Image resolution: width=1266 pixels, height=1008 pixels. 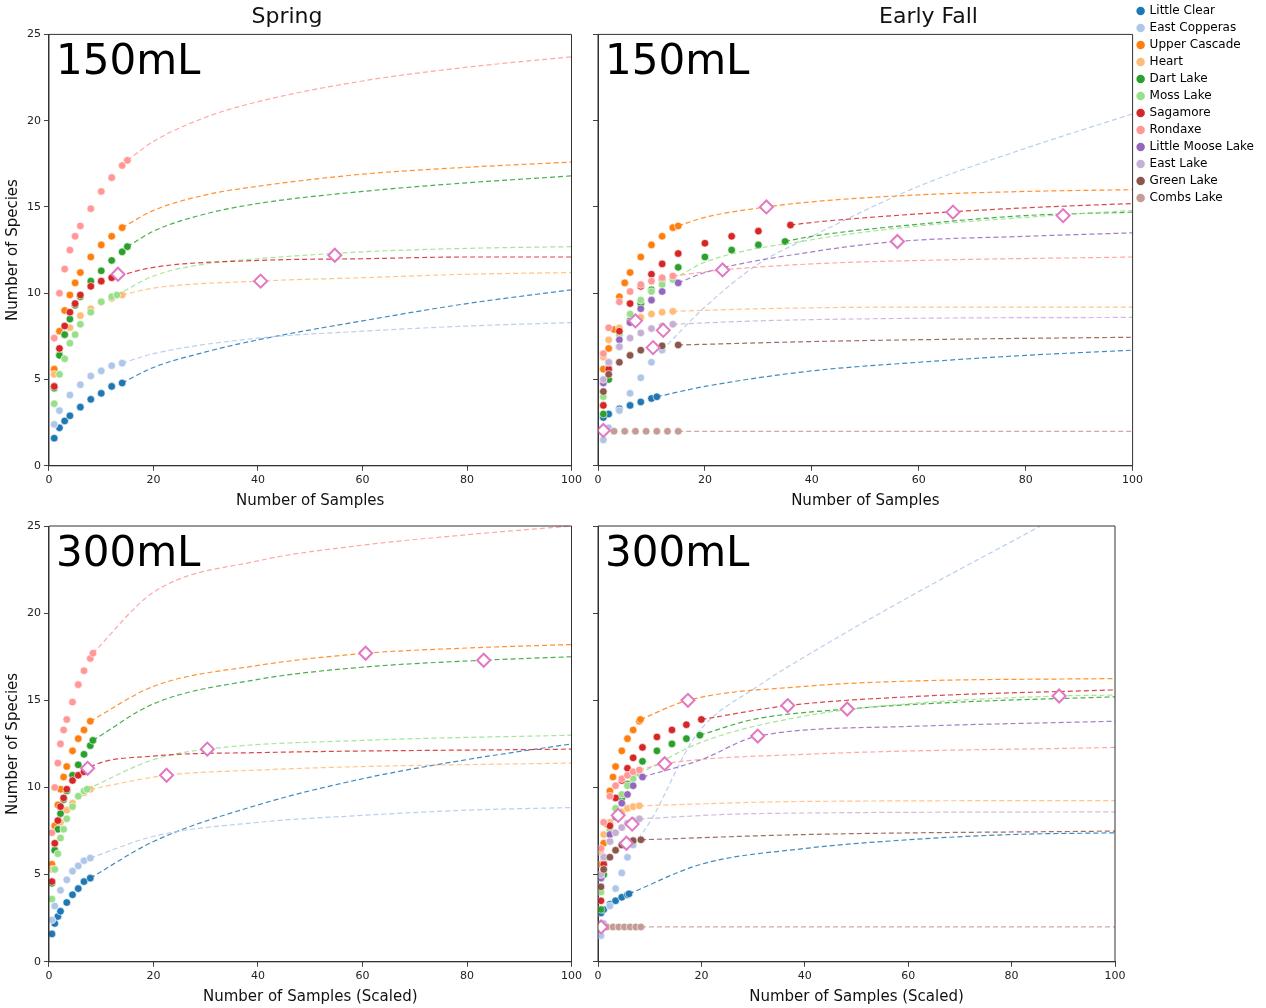 What do you see at coordinates (1195, 44) in the screenshot?
I see `legend-label: Upper Cascade` at bounding box center [1195, 44].